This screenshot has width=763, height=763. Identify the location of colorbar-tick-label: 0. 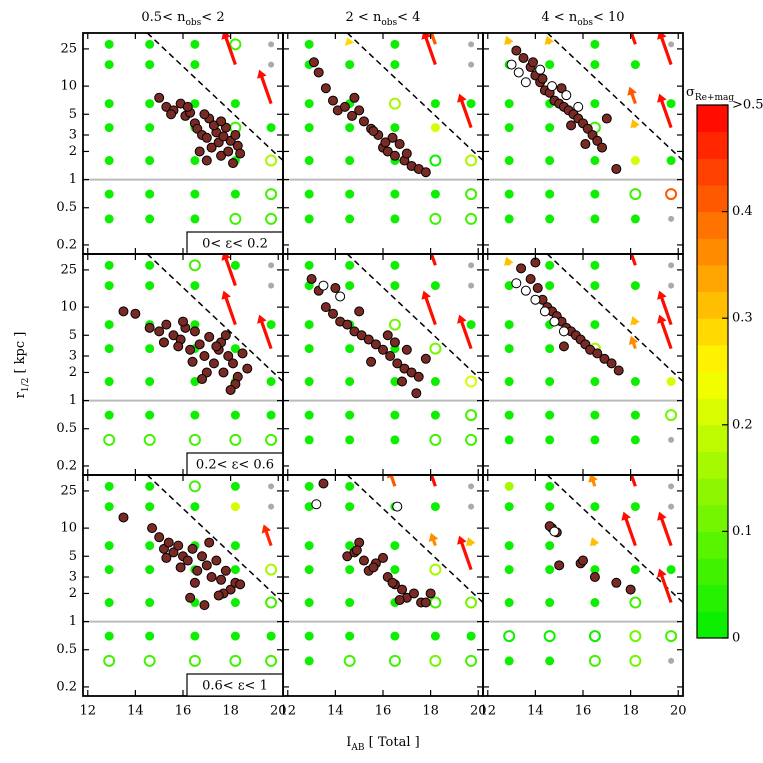
(736, 638).